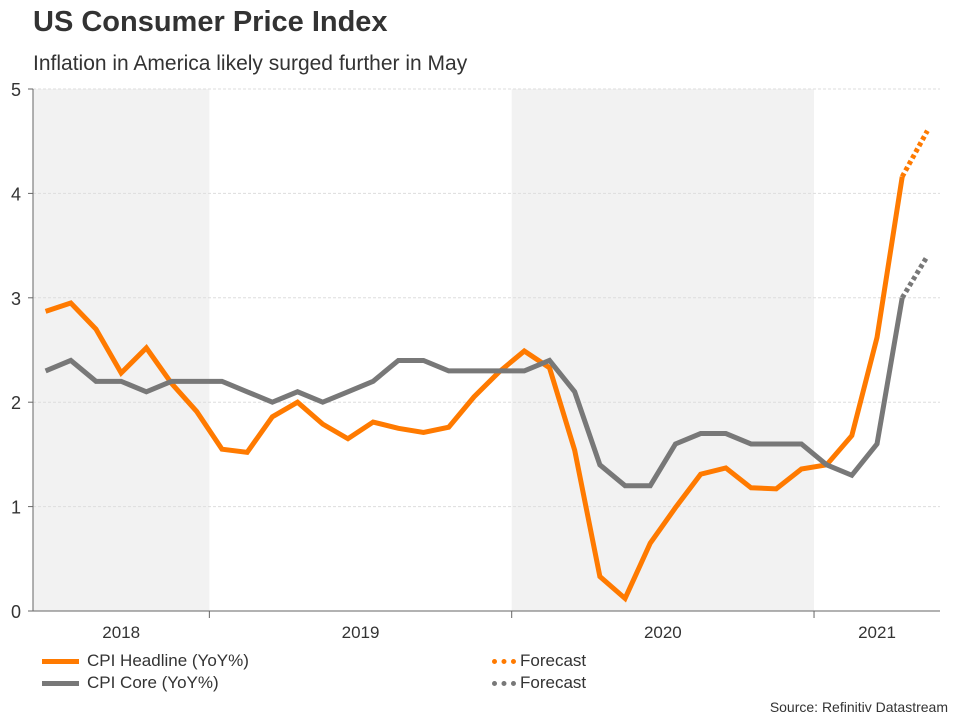 This screenshot has height=720, width=960. What do you see at coordinates (16, 508) in the screenshot?
I see `y-tick-label-1: 1` at bounding box center [16, 508].